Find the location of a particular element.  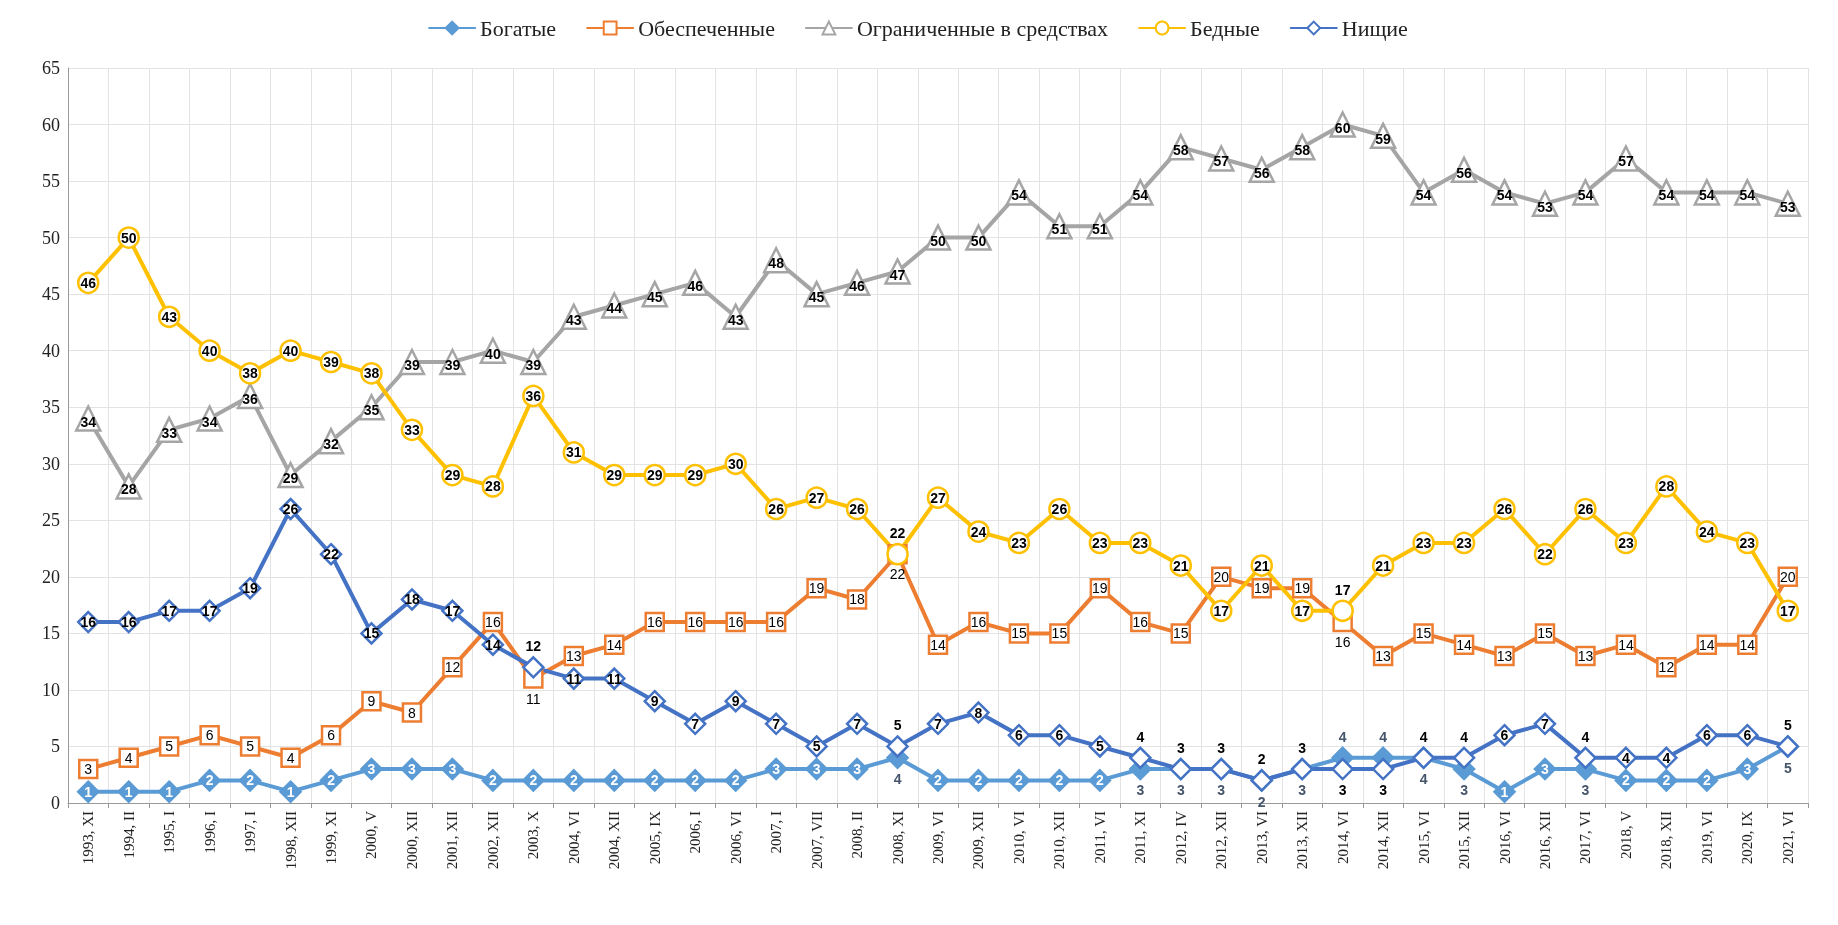

data-label: 47 is located at coordinates (897, 274).